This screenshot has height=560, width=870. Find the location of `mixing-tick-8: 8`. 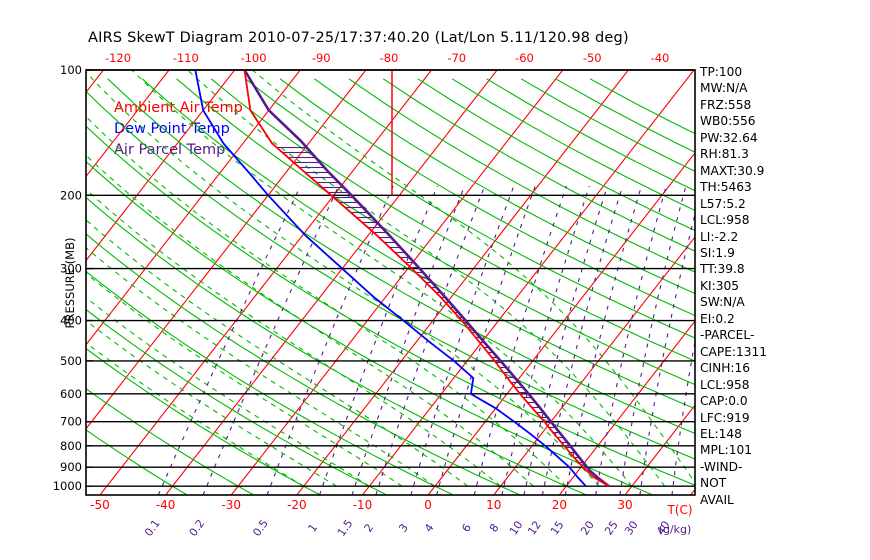

mixing-tick-8: 8 is located at coordinates (494, 527).